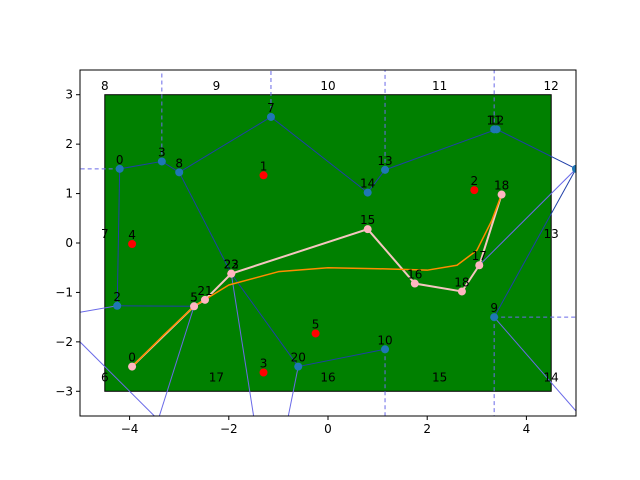 This screenshot has width=640, height=480. I want to click on graph-node-label: 20, so click(298, 358).